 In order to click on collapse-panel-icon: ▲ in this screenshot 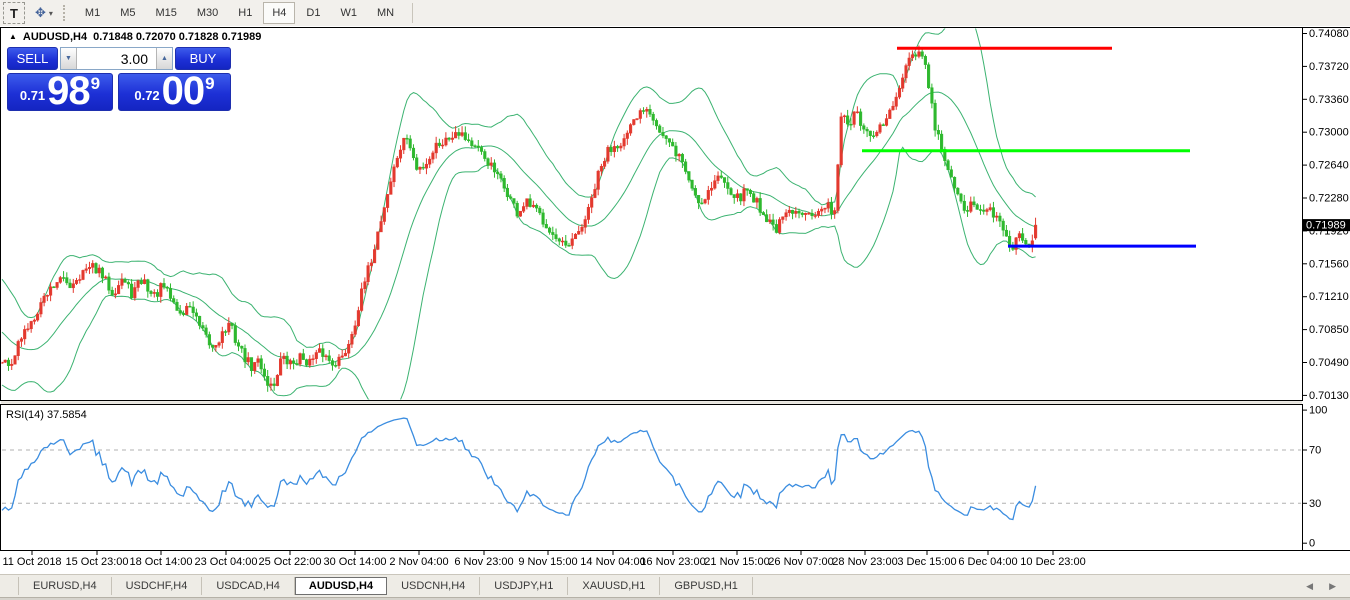, I will do `click(13, 36)`.